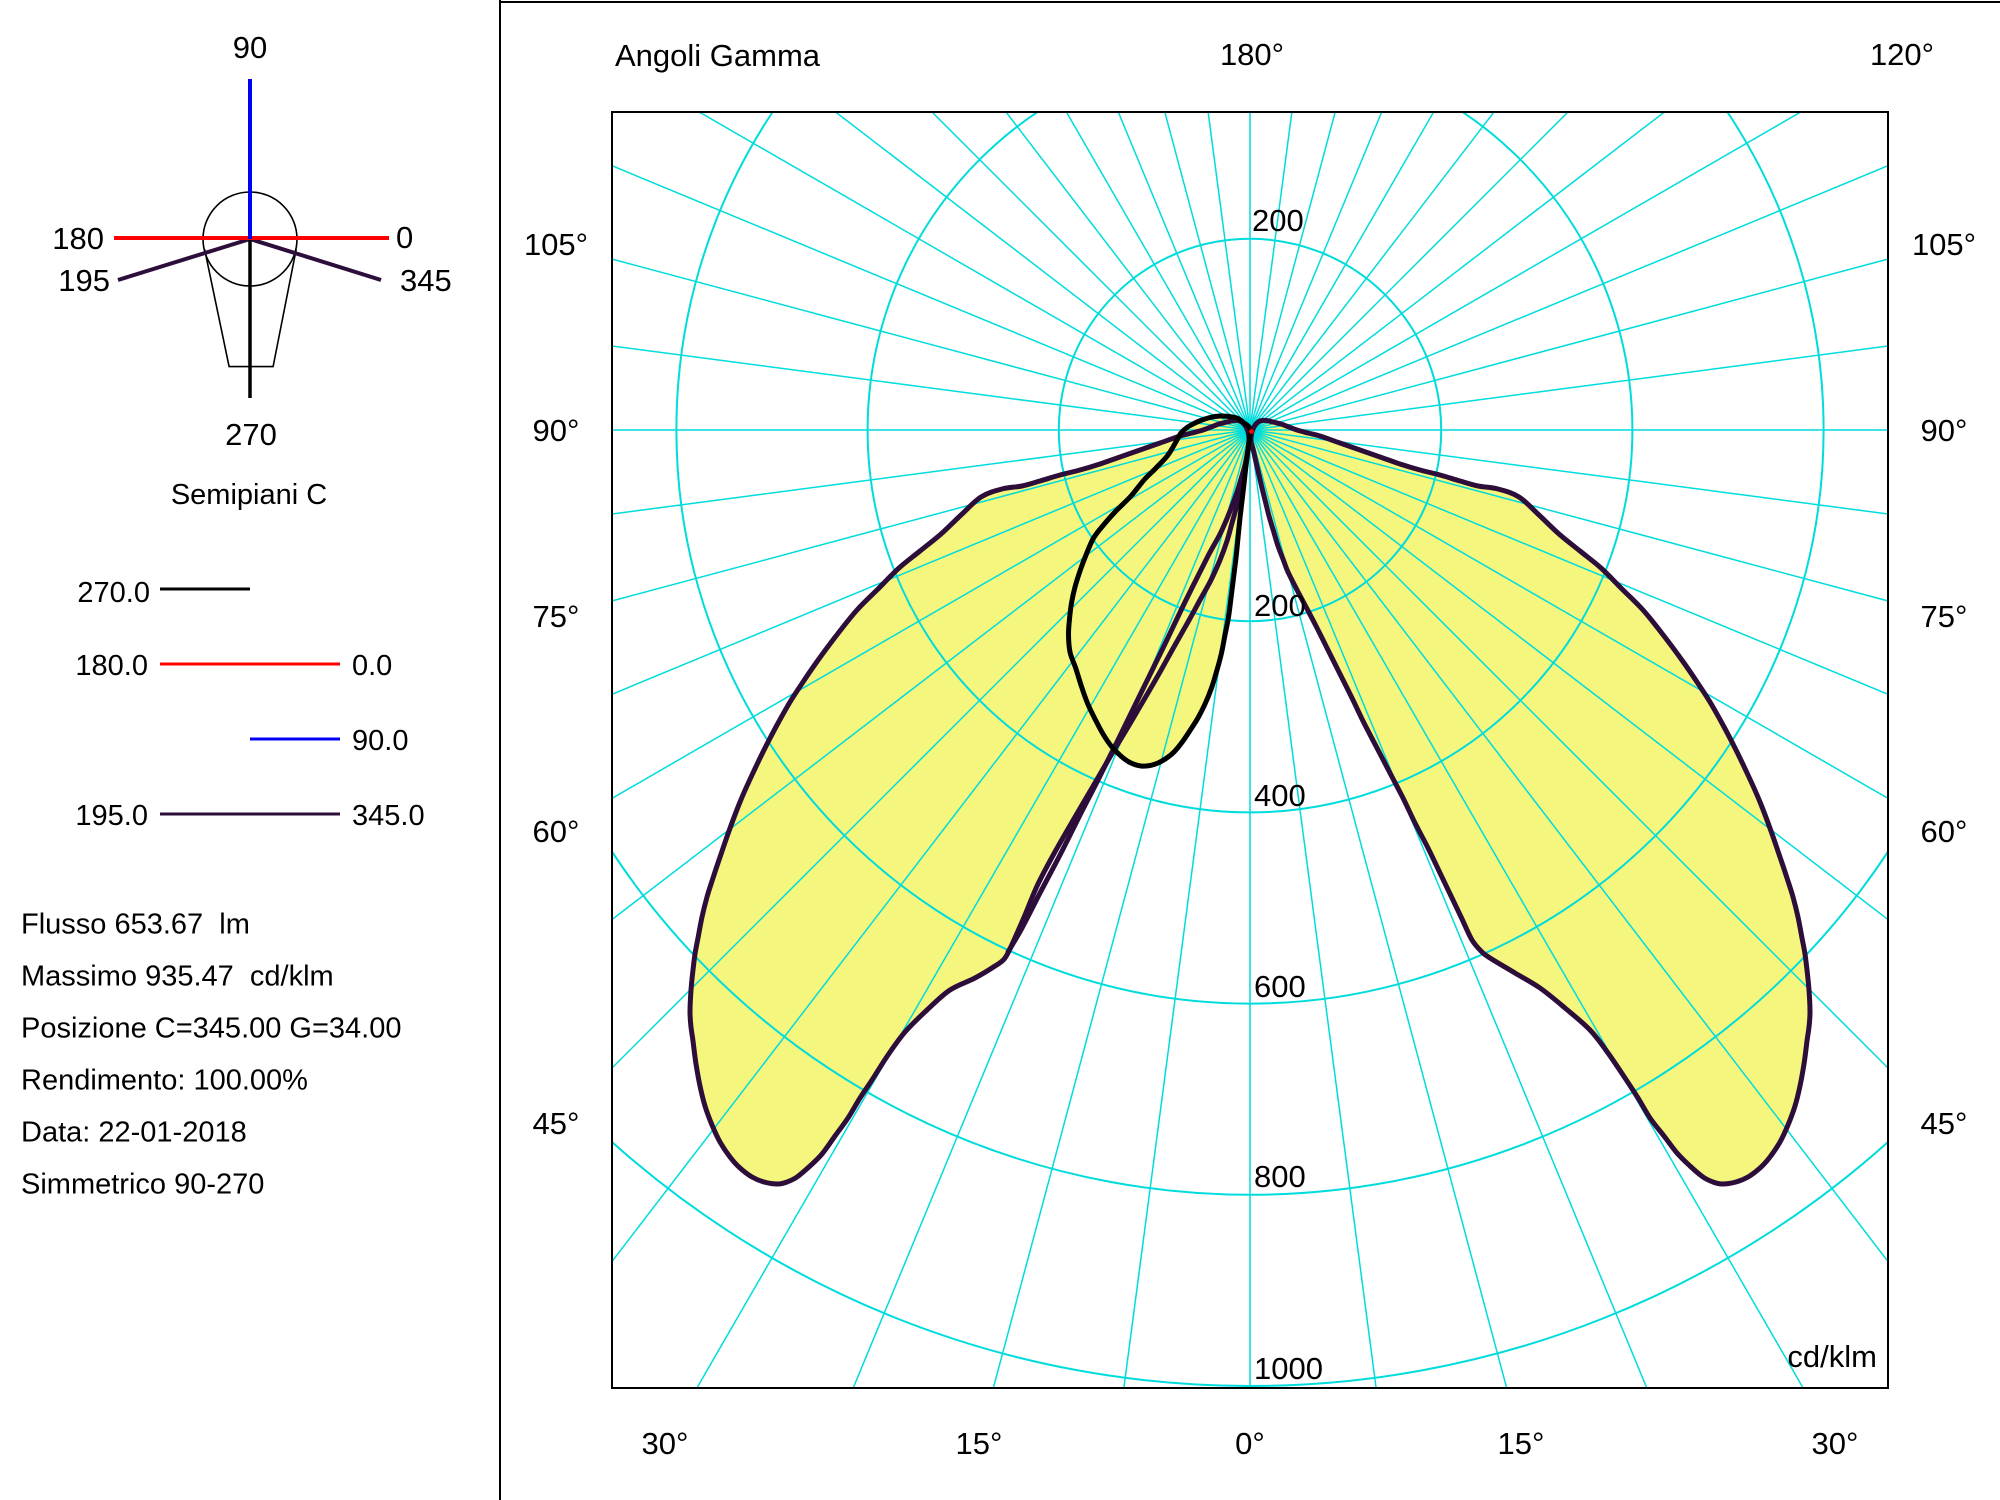 The height and width of the screenshot is (1500, 2000). Describe the element at coordinates (1902, 54) in the screenshot. I see `svg-text: 120°` at that location.